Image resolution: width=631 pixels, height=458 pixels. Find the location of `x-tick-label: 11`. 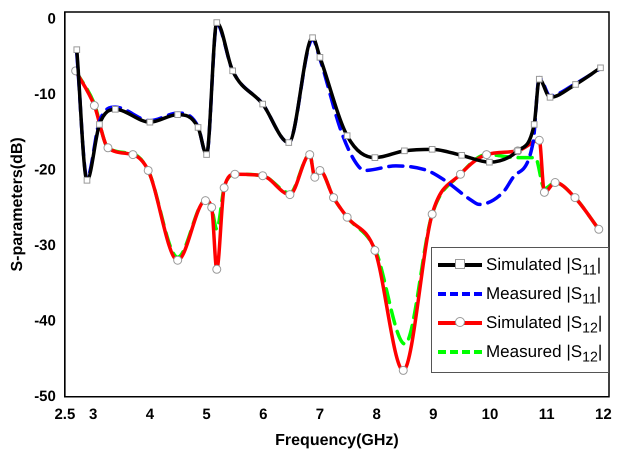

x-tick-label: 11 is located at coordinates (546, 414).